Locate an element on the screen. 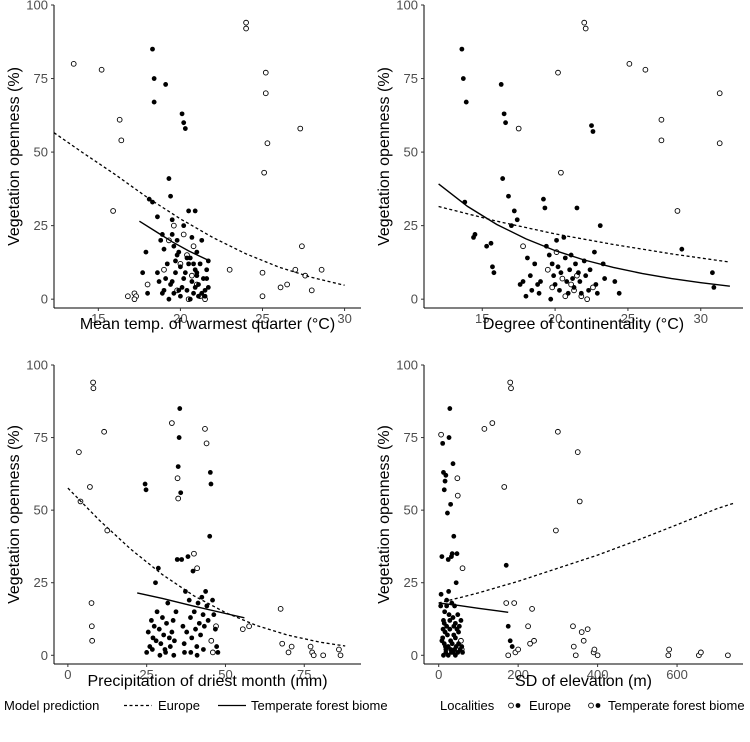 Image resolution: width=750 pixels, height=742 pixels. x-tick-label: 600 is located at coordinates (677, 674).